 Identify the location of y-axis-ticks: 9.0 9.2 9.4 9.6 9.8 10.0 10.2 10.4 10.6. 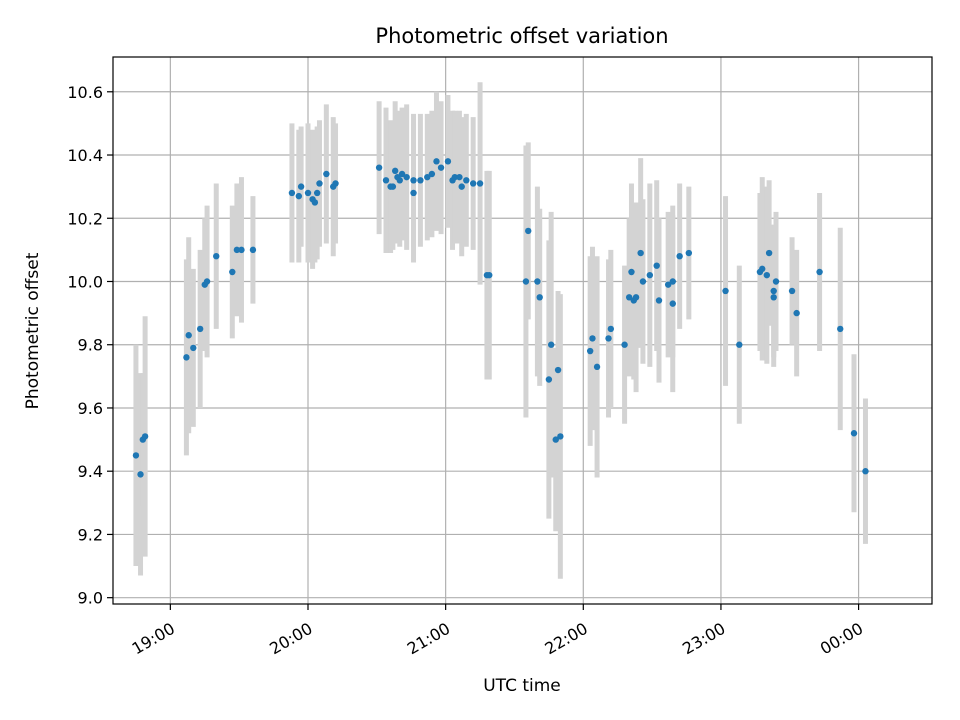
(90, 345).